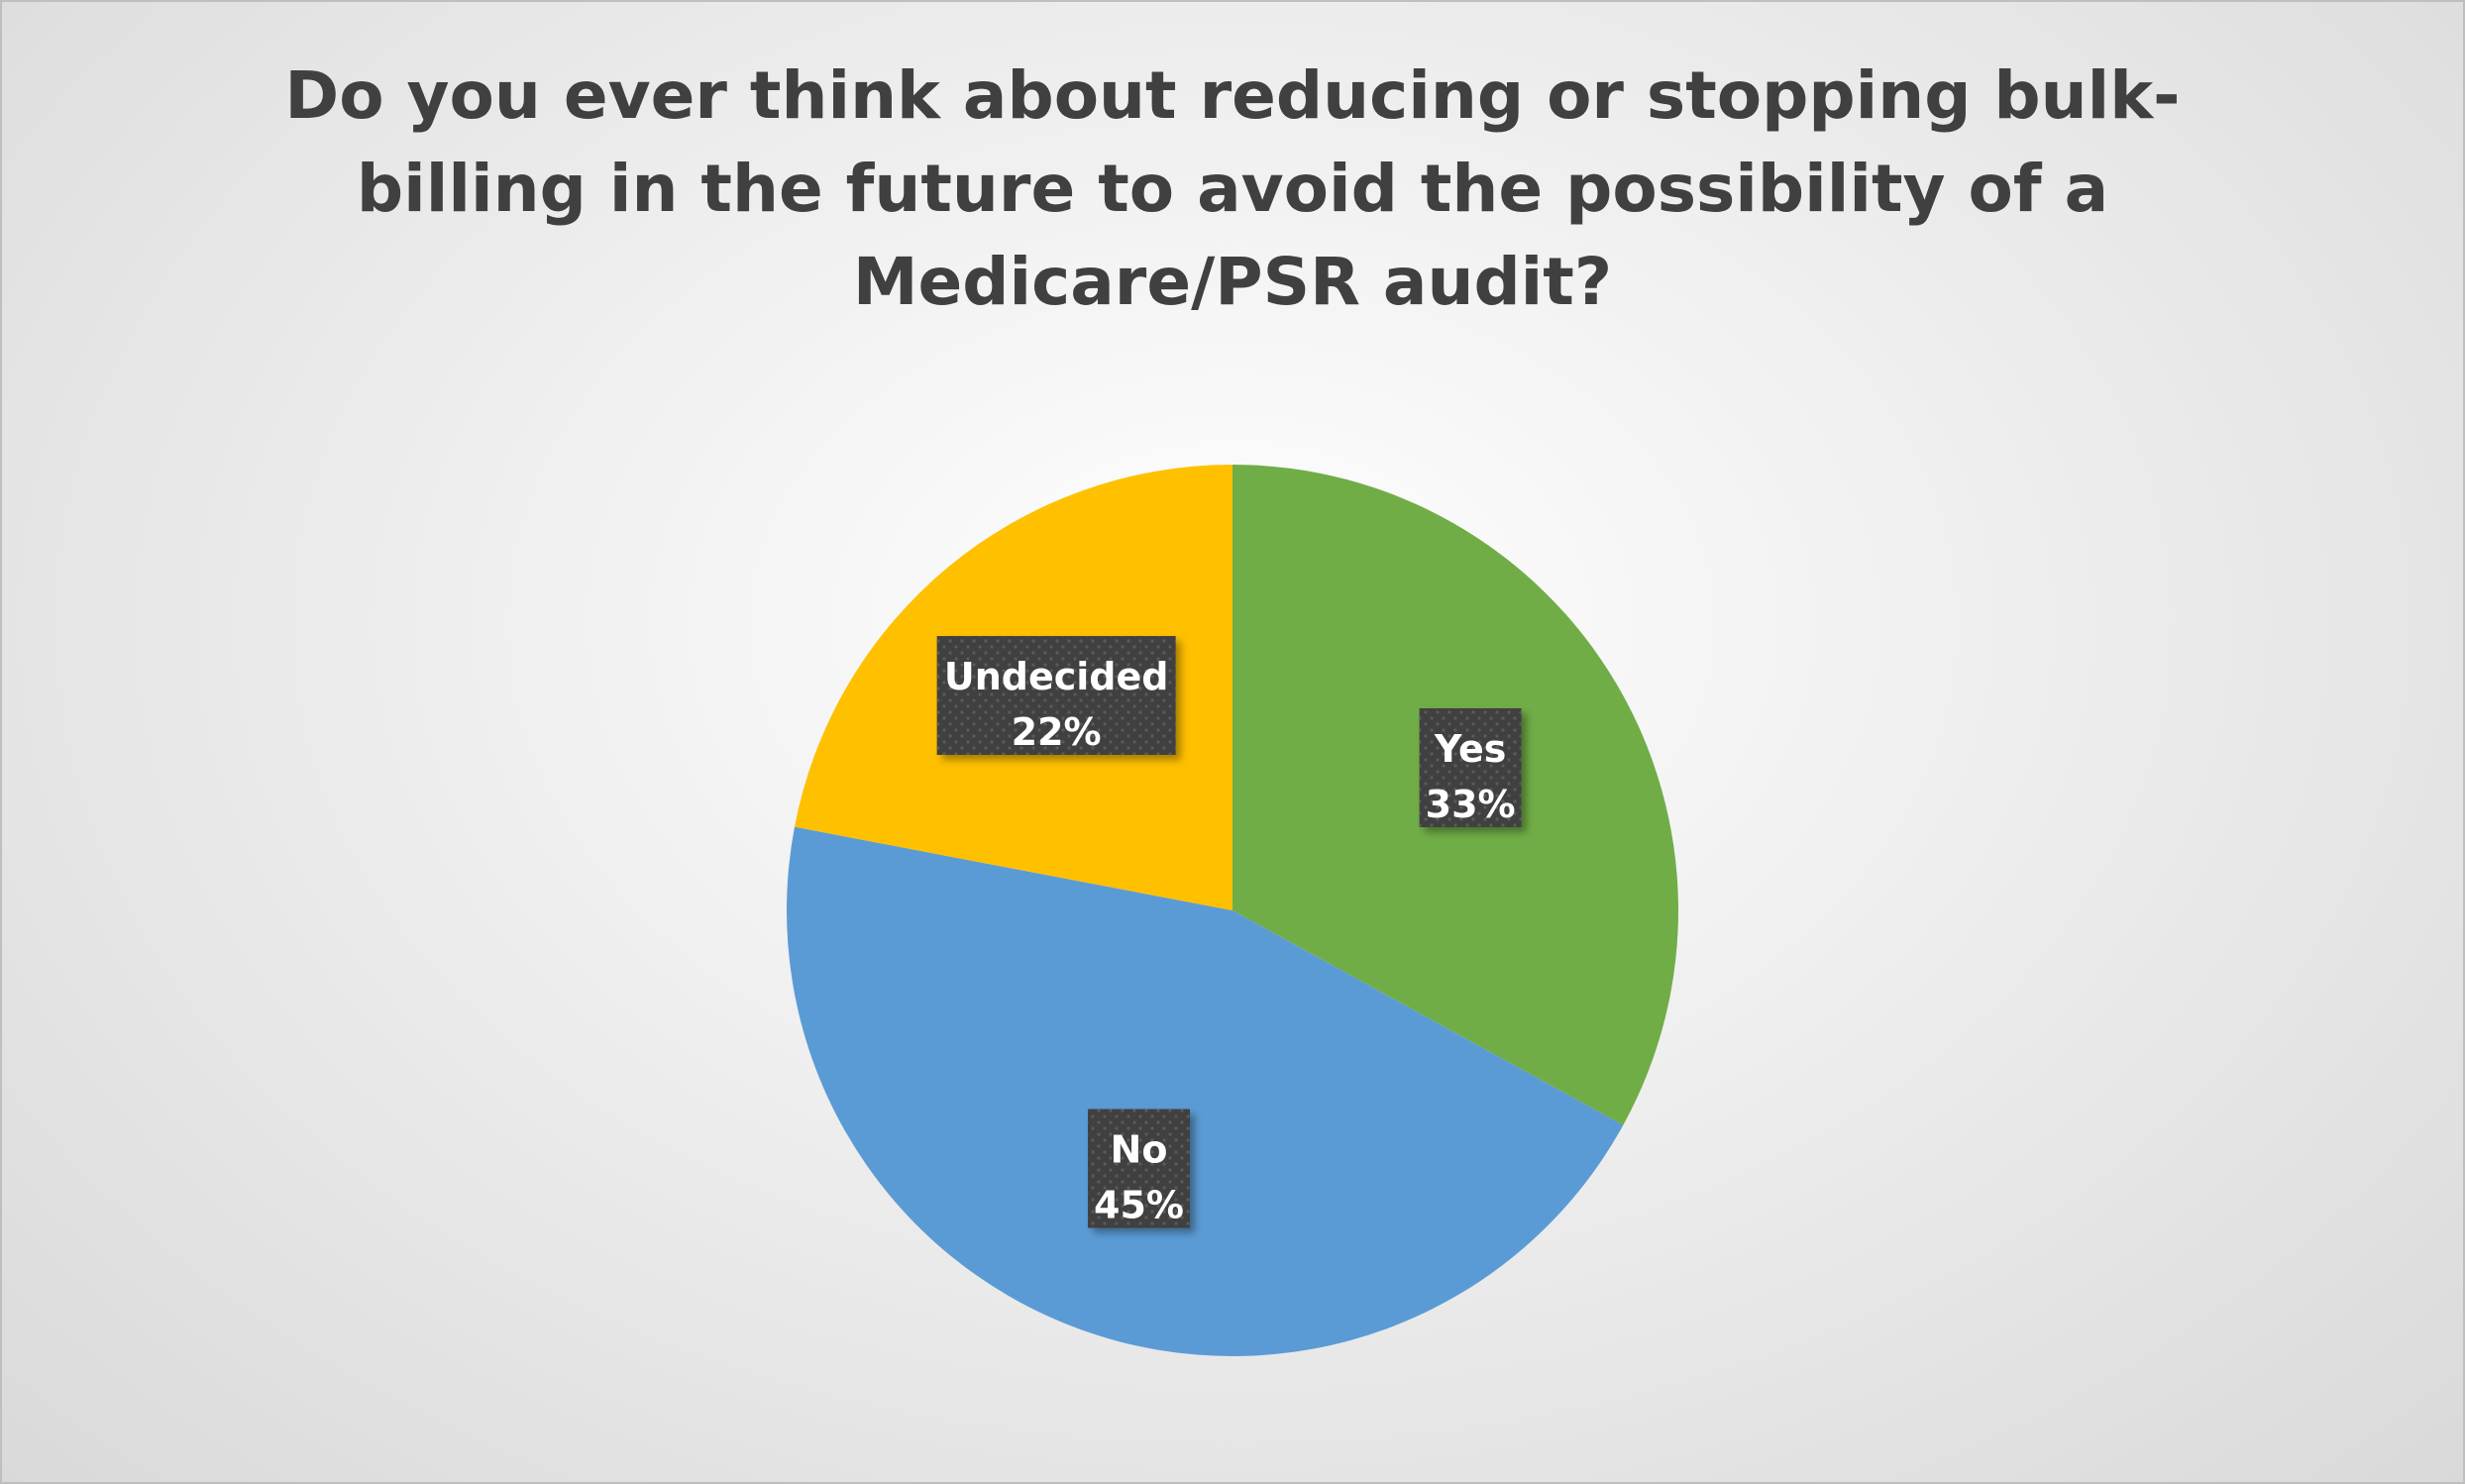 This screenshot has height=1484, width=2465. What do you see at coordinates (1057, 732) in the screenshot?
I see `data-label-value: 22%` at bounding box center [1057, 732].